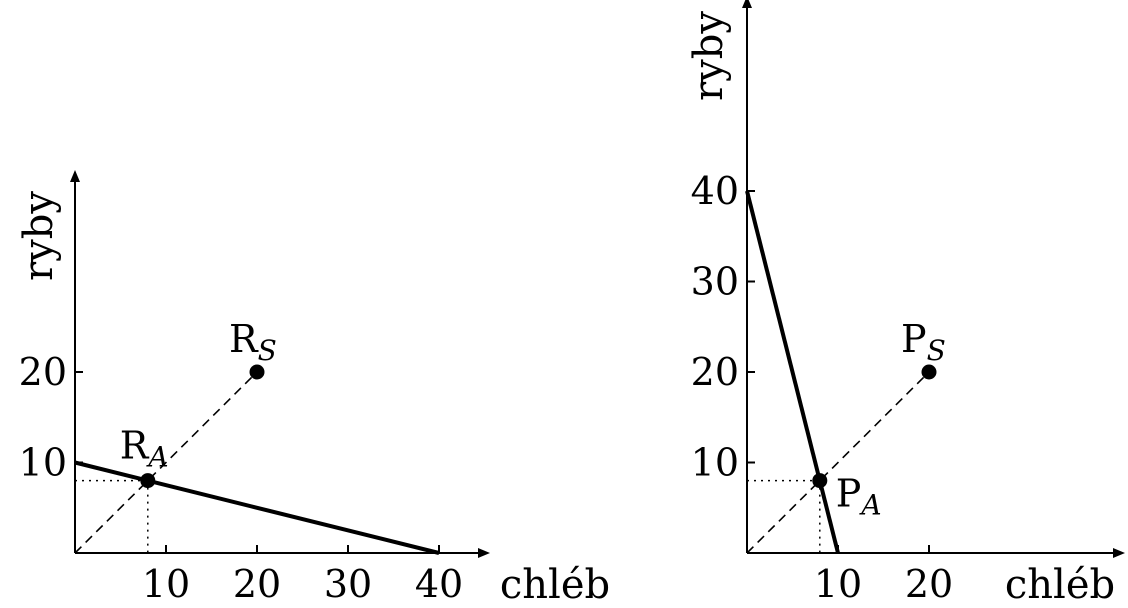  Describe the element at coordinates (144, 449) in the screenshot. I see `point-label: RA` at that location.